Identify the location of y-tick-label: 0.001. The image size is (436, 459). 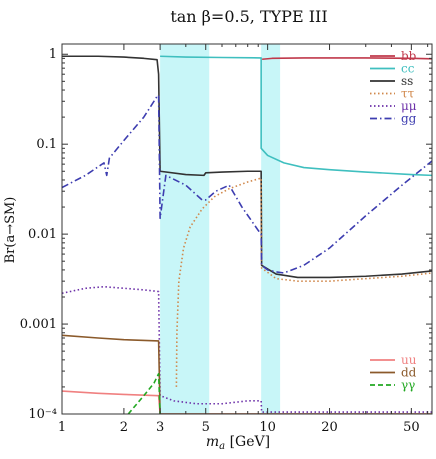
(38, 324).